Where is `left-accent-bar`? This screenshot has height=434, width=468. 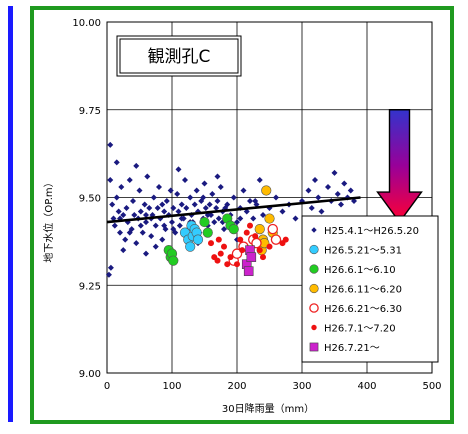 left-accent-bar is located at coordinates (10, 214).